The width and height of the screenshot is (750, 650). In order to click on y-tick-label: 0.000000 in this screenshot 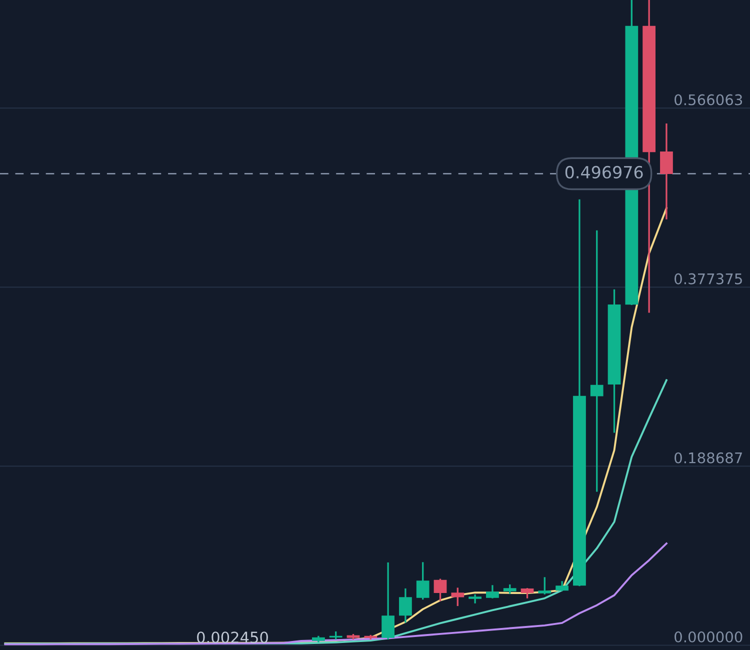, I will do `click(708, 636)`.